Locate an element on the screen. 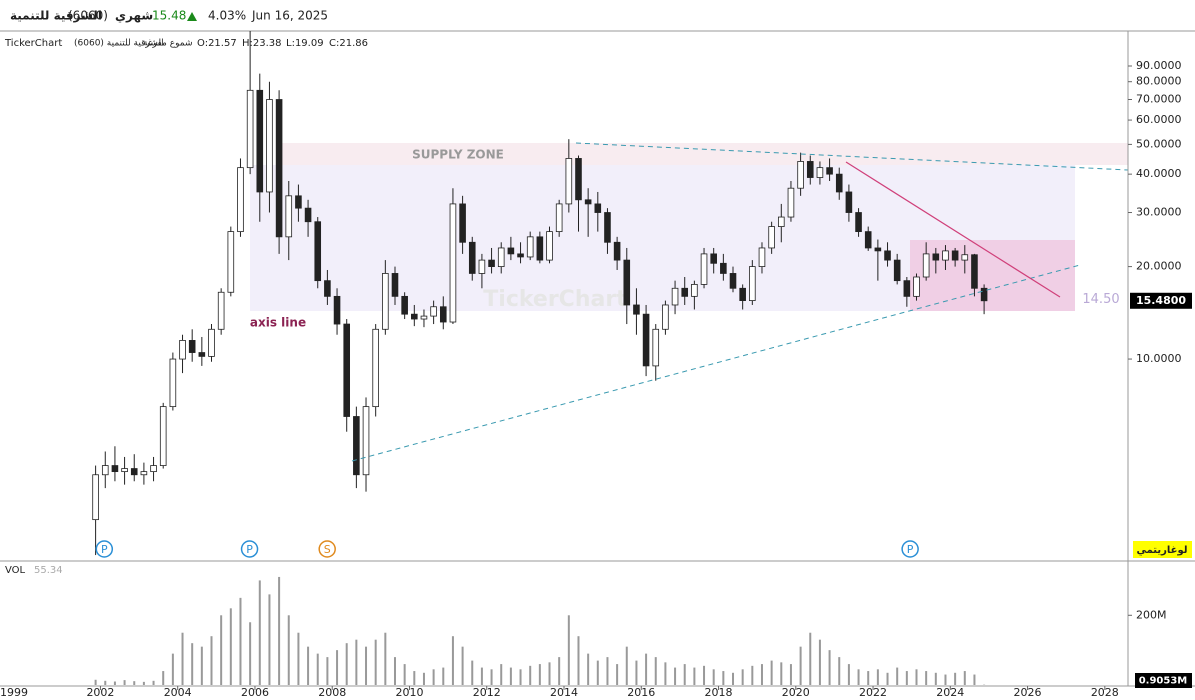 Image resolution: width=1195 pixels, height=700 pixels. x-tick-label: 2022 is located at coordinates (873, 692).